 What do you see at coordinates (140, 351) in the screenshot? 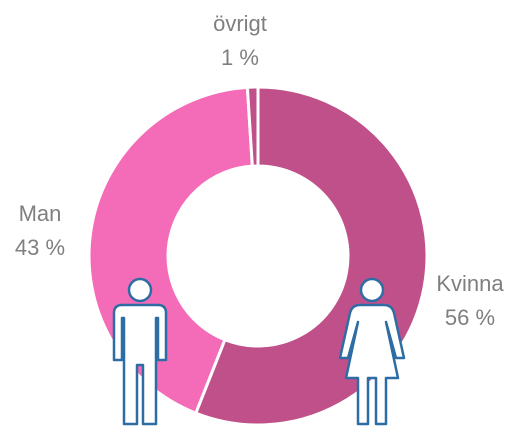
I see `man-icon` at bounding box center [140, 351].